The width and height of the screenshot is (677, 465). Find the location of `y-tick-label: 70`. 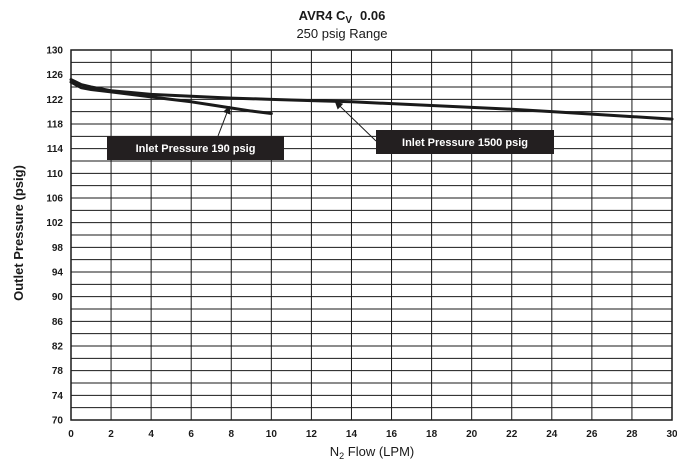

y-tick-label: 70 is located at coordinates (58, 421).